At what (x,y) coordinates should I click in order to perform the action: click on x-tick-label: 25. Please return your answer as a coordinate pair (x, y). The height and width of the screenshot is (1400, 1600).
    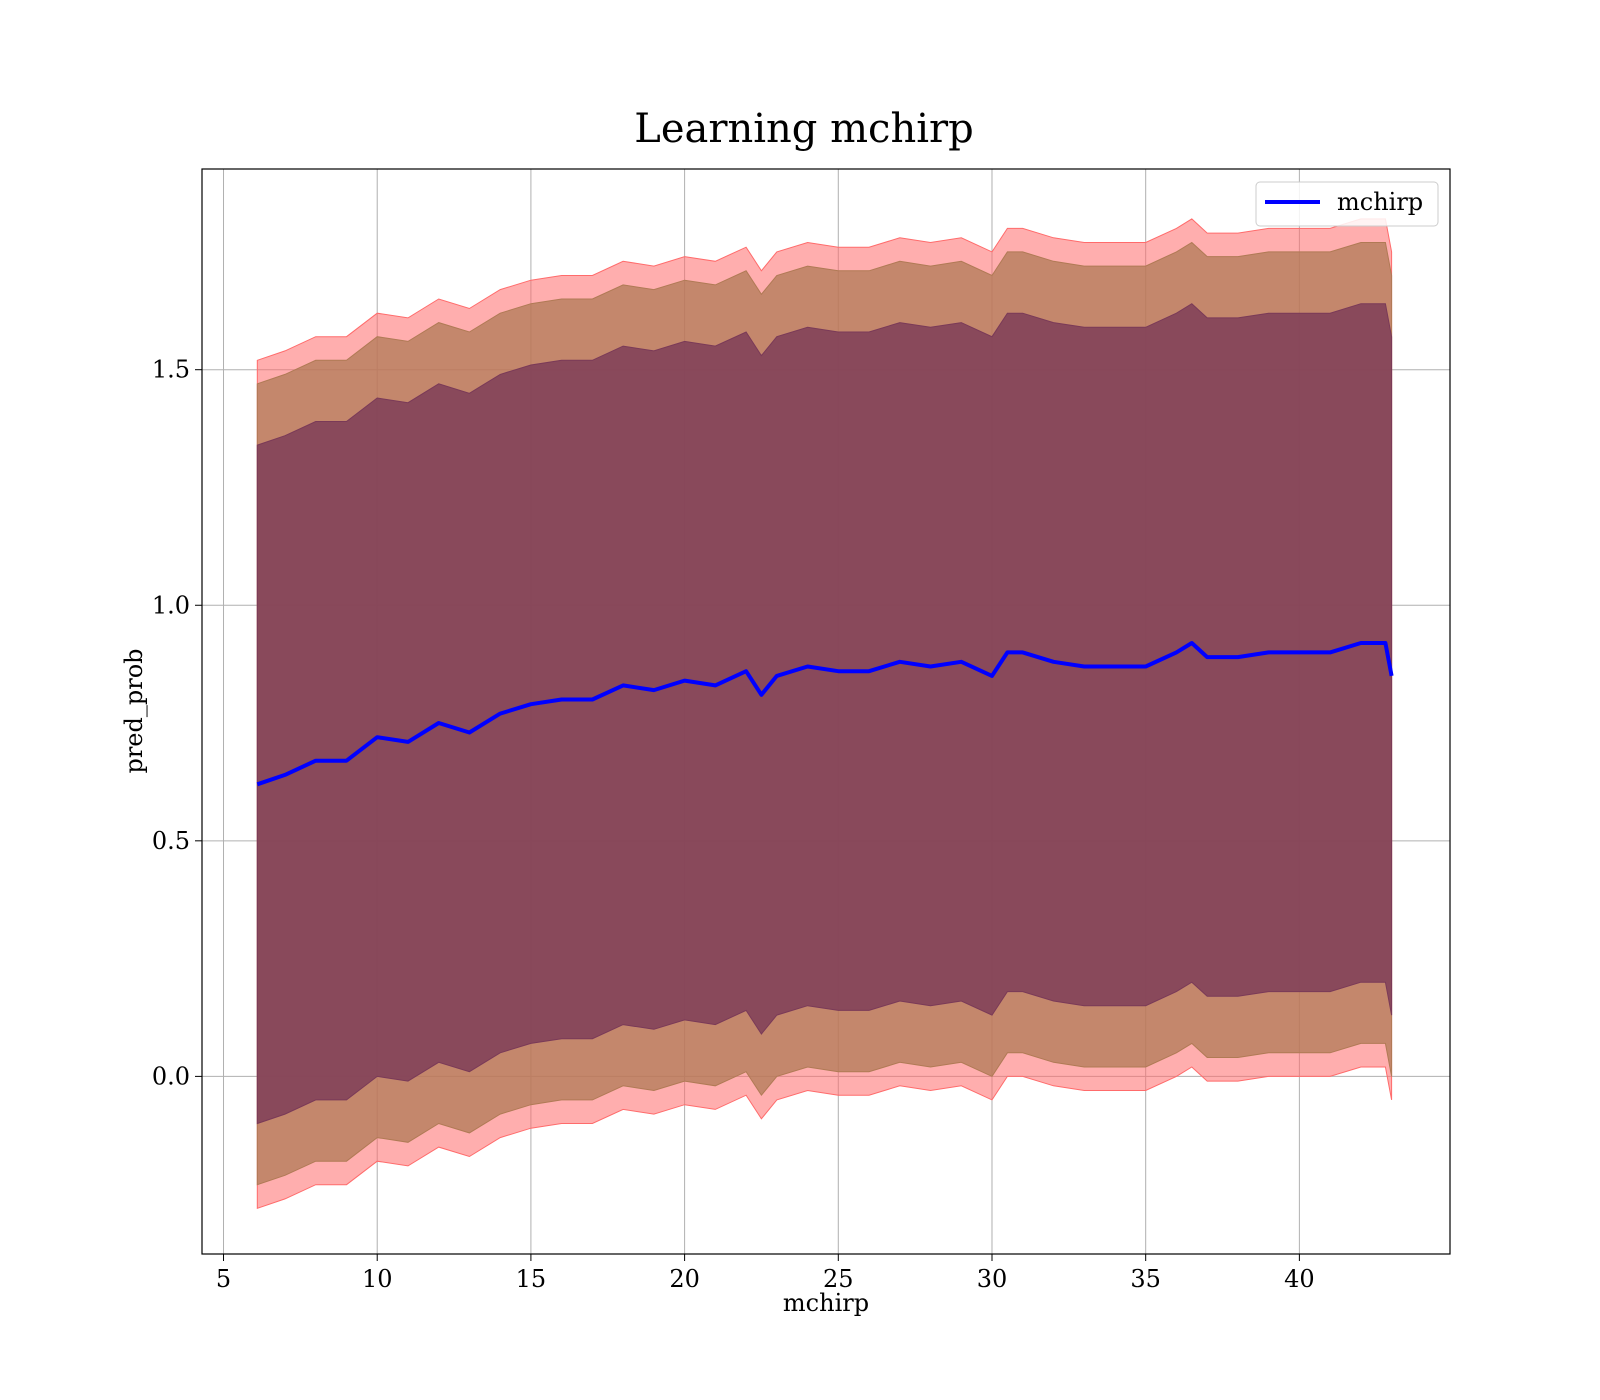
    Looking at the image, I should click on (838, 1279).